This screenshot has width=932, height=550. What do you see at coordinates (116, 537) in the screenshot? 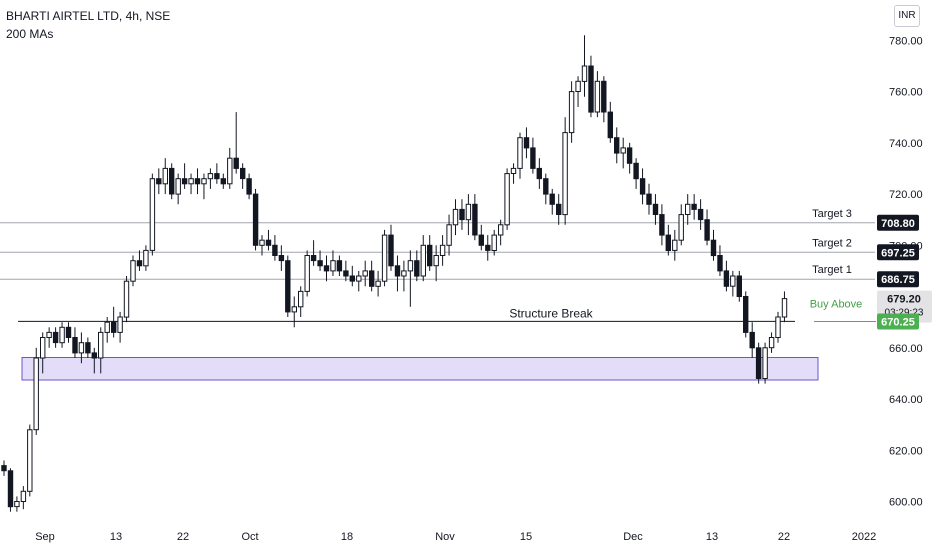
I see `x-tick-label: 13` at bounding box center [116, 537].